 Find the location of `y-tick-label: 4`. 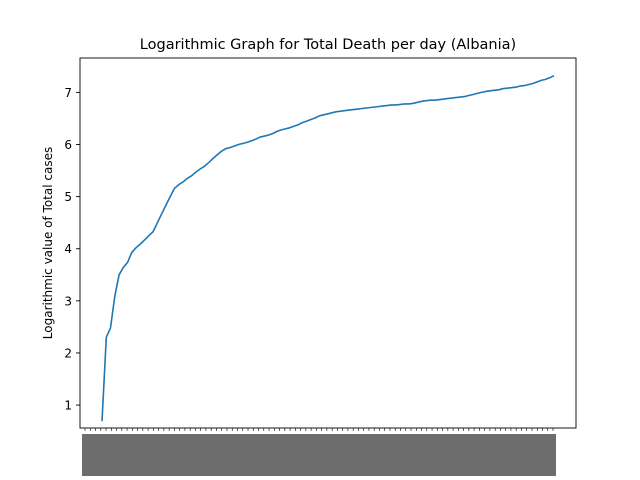

y-tick-label: 4 is located at coordinates (68, 249).